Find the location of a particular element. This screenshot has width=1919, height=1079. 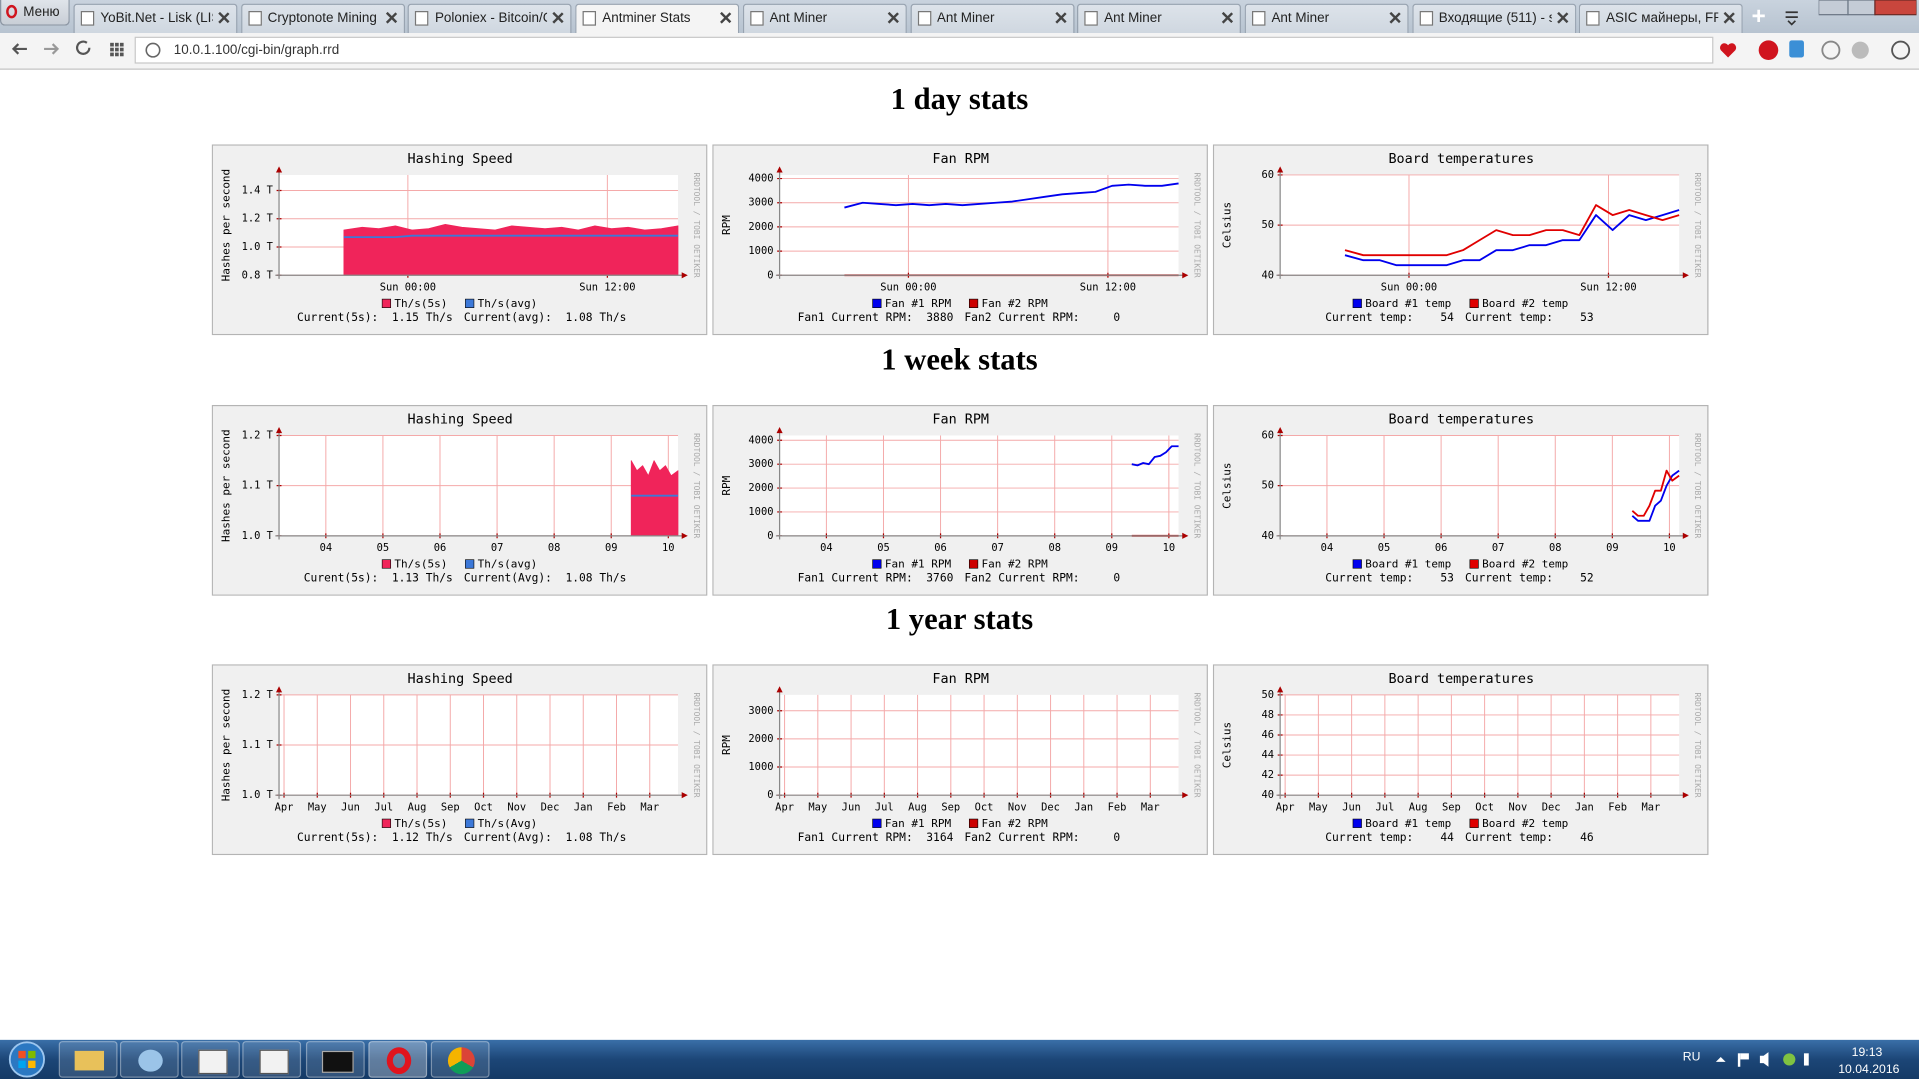

browser-tab: YoBit.Net - Lisk (LISK) is located at coordinates (155, 18).